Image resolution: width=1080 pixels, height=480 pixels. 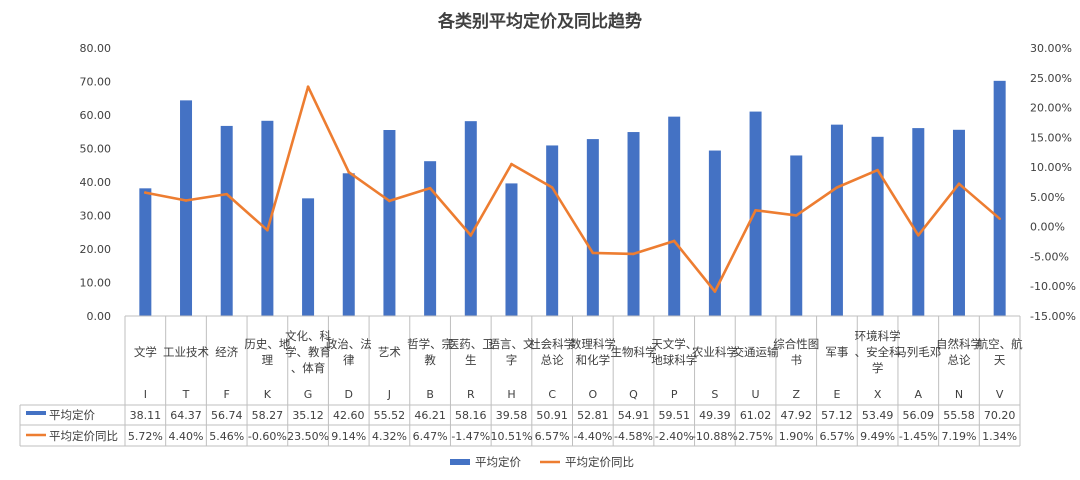 What do you see at coordinates (715, 436) in the screenshot?
I see `table-cell-yoy: -10.88%` at bounding box center [715, 436].